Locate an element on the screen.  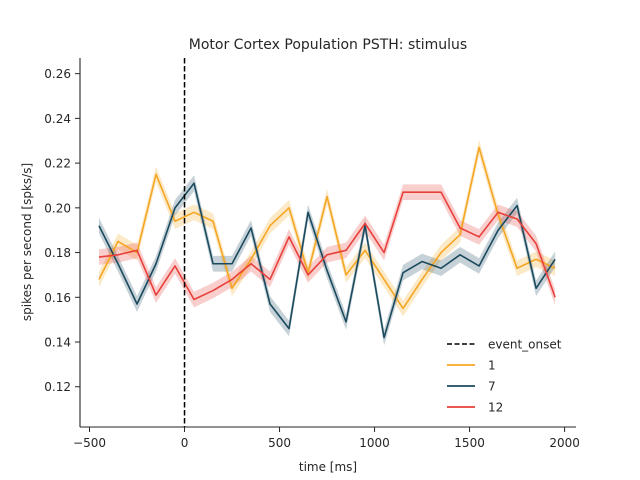
y-axis-label: spikes per second [spks/s] is located at coordinates (27, 242).